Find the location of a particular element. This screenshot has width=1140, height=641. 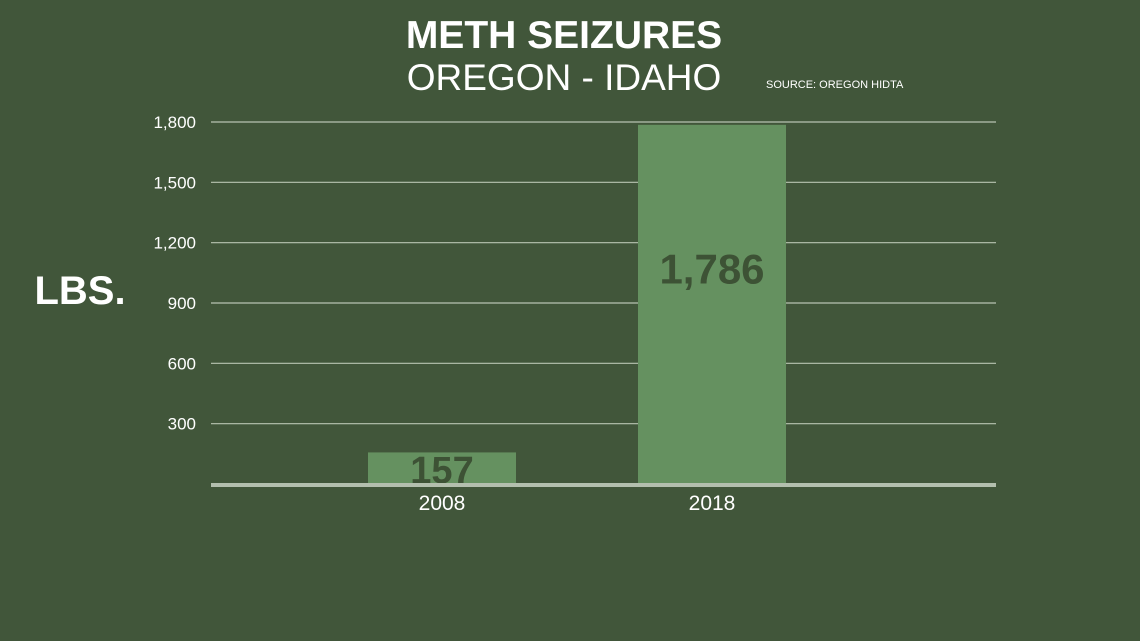

chart-subtitle: OREGON - IDAHO is located at coordinates (564, 77).